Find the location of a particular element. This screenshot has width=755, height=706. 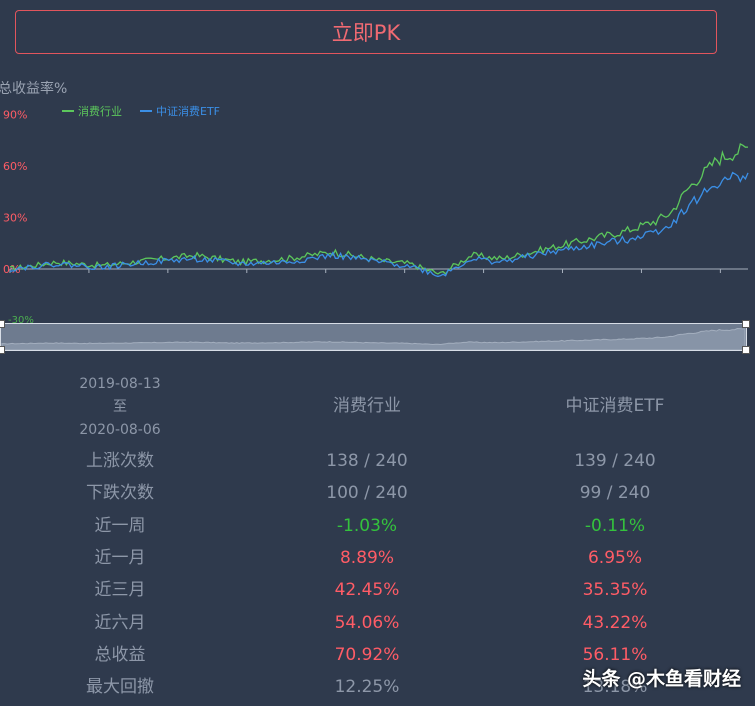

zoom-handle-left-bottom is located at coordinates (2, 350).